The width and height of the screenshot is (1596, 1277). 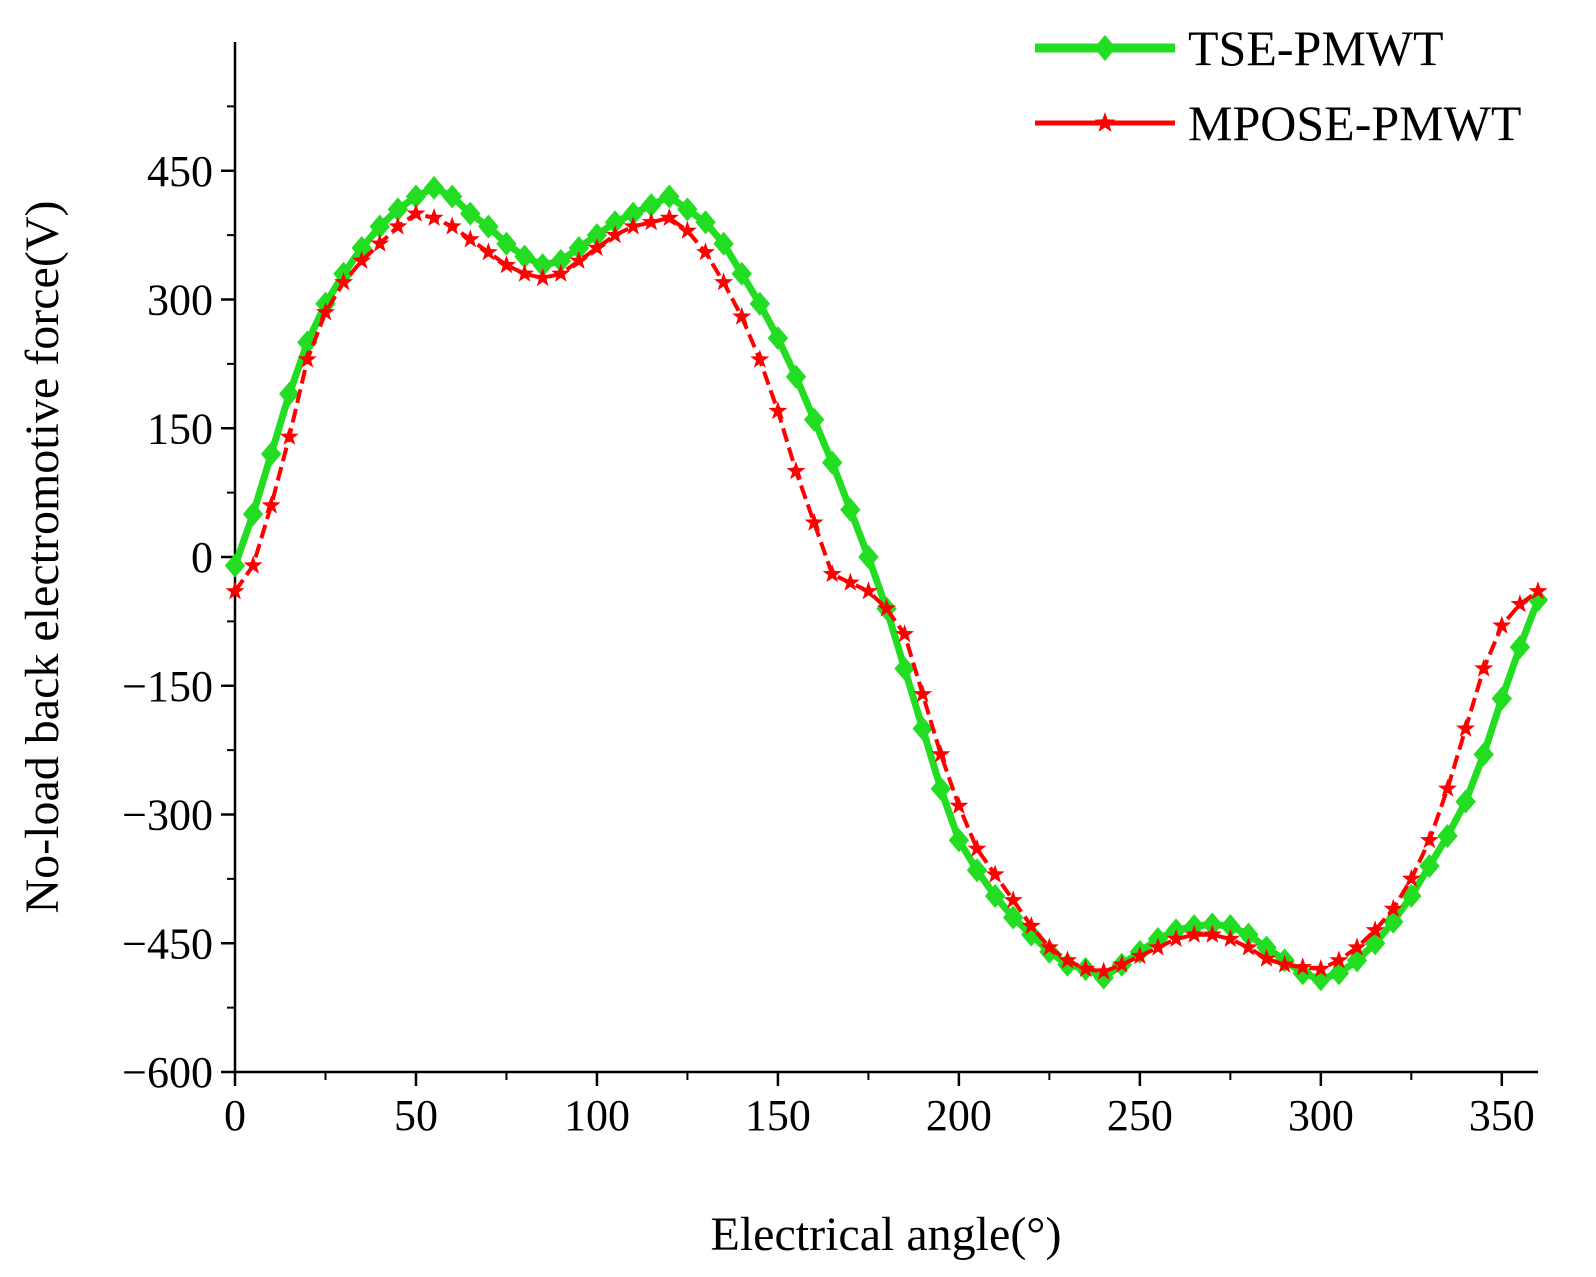 What do you see at coordinates (959, 1115) in the screenshot?
I see `x-tick-label: 200` at bounding box center [959, 1115].